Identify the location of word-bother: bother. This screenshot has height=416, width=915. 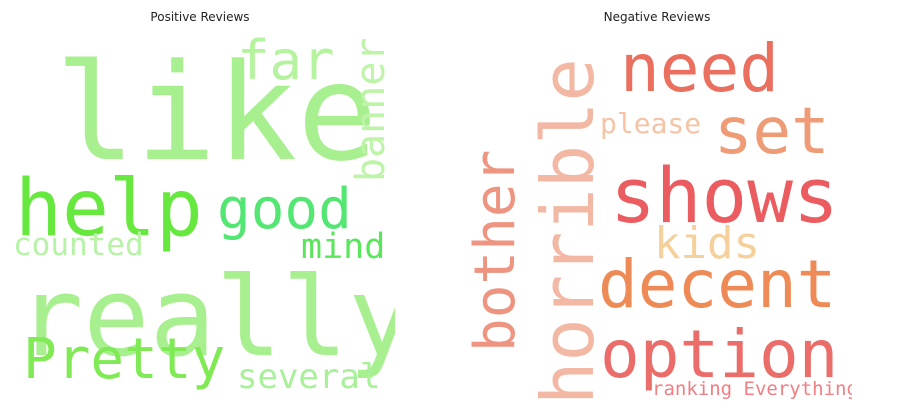
(495, 250).